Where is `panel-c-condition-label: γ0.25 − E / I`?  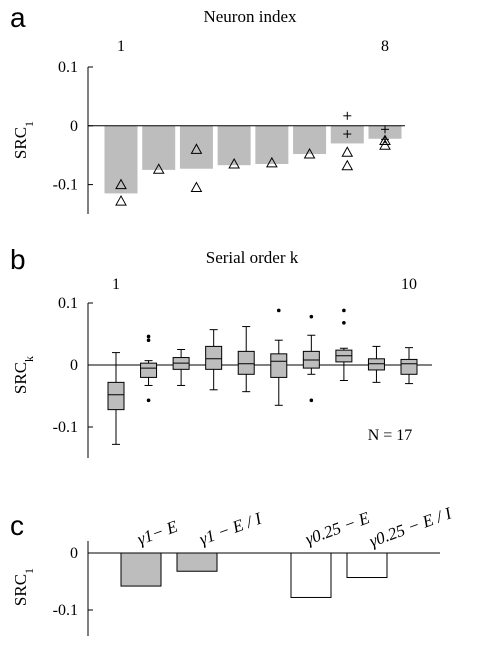 panel-c-condition-label: γ0.25 − E / I is located at coordinates (411, 527).